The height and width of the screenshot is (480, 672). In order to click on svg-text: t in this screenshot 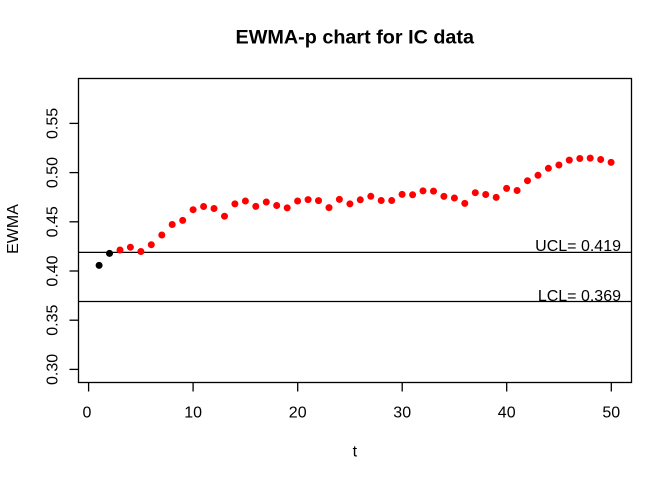, I will do `click(355, 452)`.